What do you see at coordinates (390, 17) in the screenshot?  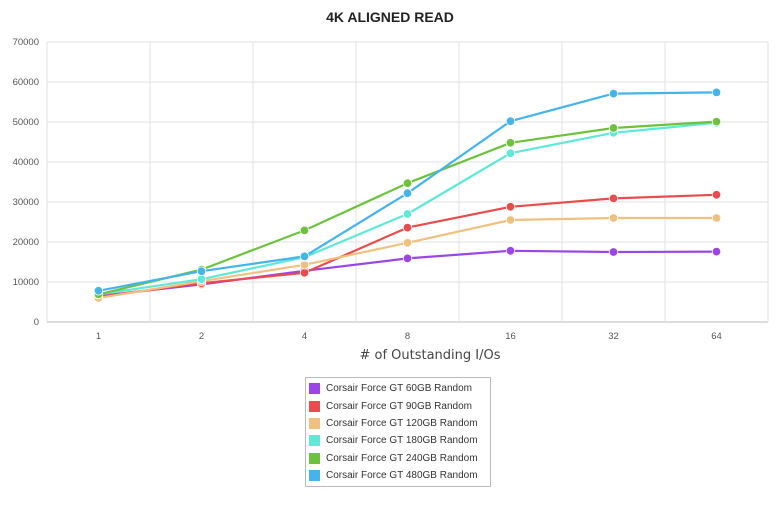 I see `chart-title: 4K ALIGNED READ` at bounding box center [390, 17].